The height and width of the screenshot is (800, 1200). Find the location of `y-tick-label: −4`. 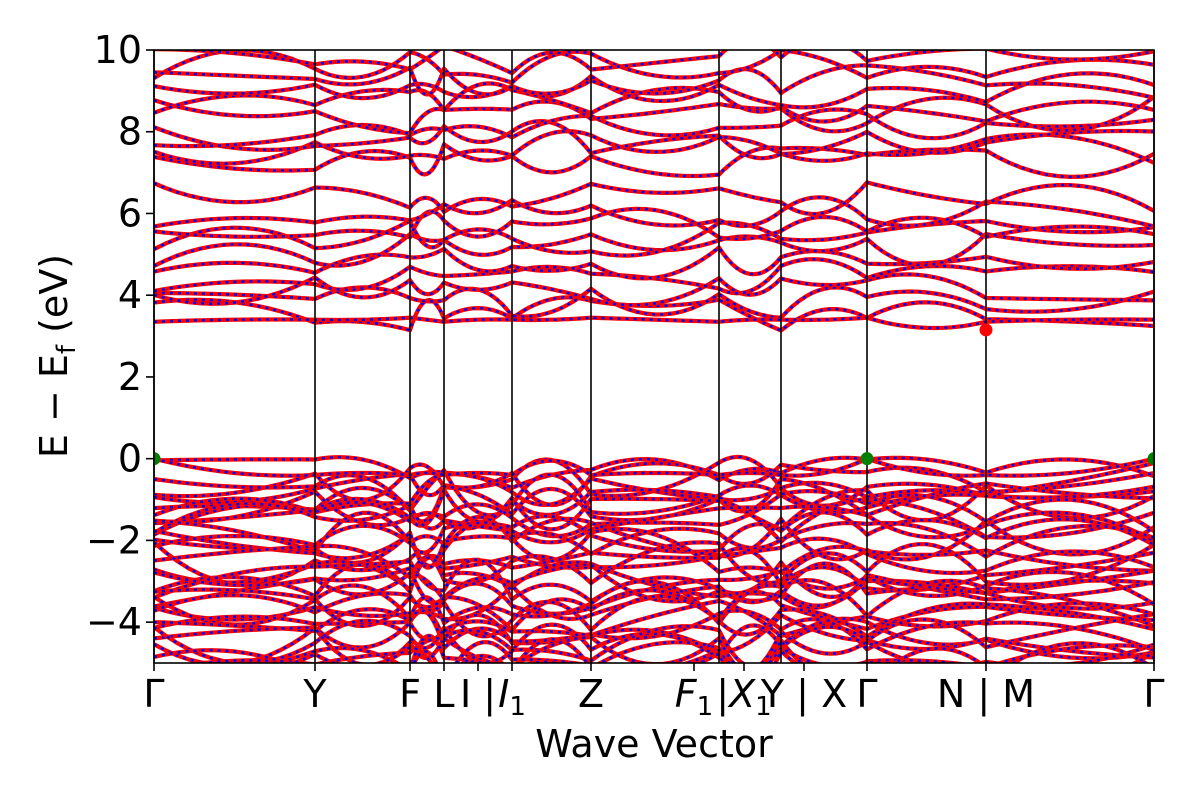

y-tick-label: −4 is located at coordinates (114, 622).